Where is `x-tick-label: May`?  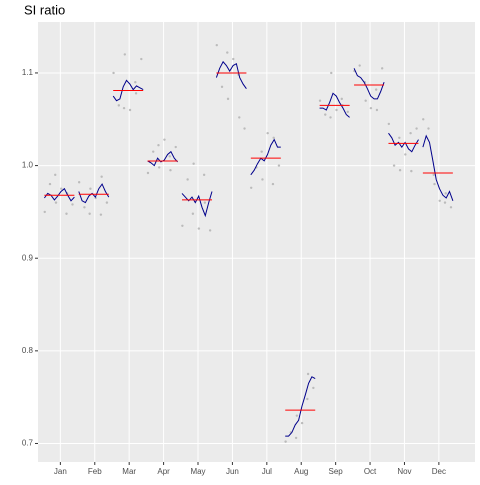
x-tick-label: May is located at coordinates (197, 471).